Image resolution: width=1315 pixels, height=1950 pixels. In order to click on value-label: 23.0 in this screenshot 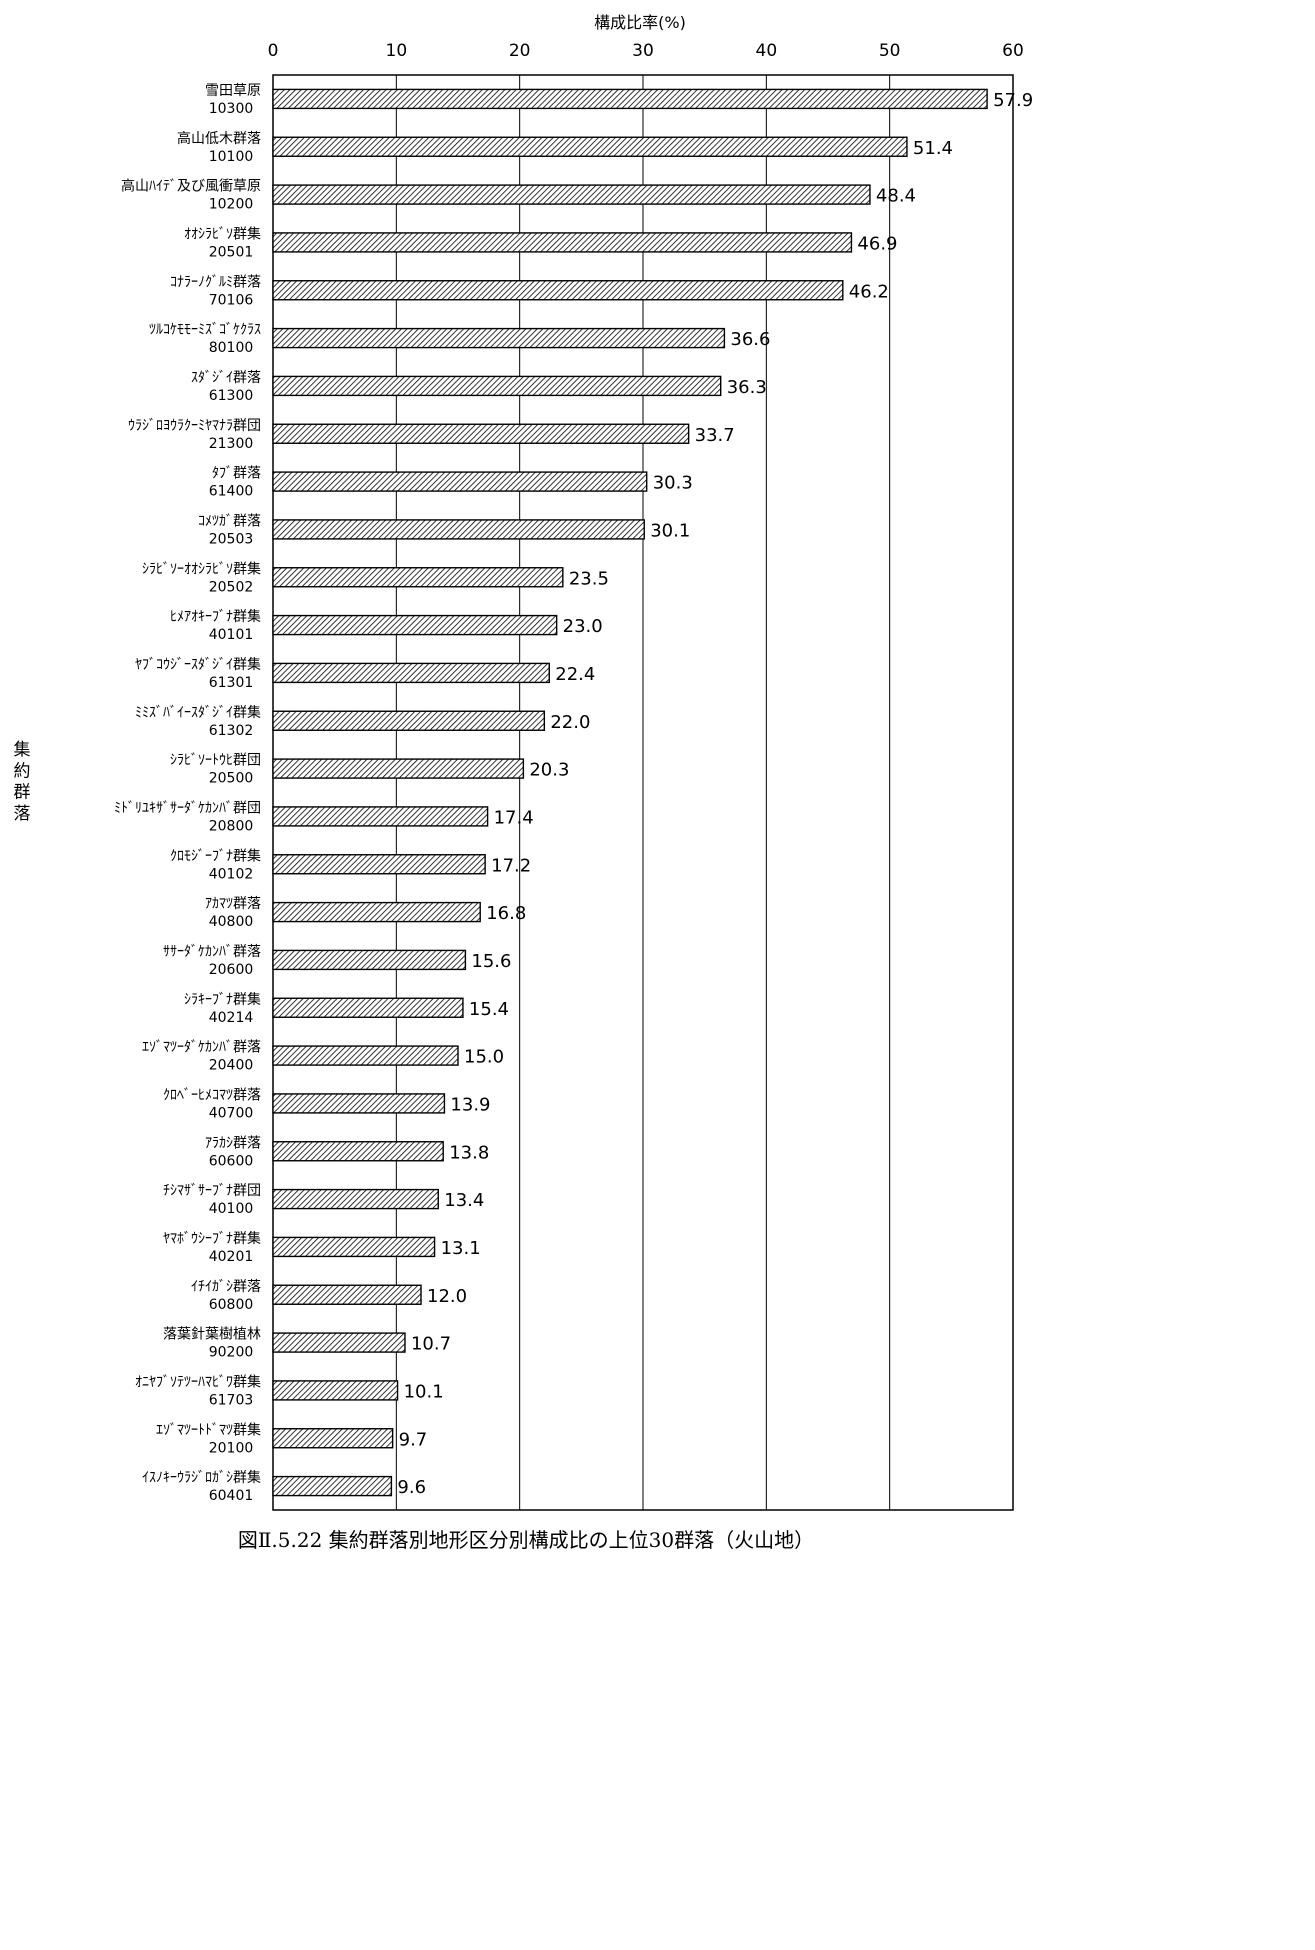, I will do `click(583, 626)`.